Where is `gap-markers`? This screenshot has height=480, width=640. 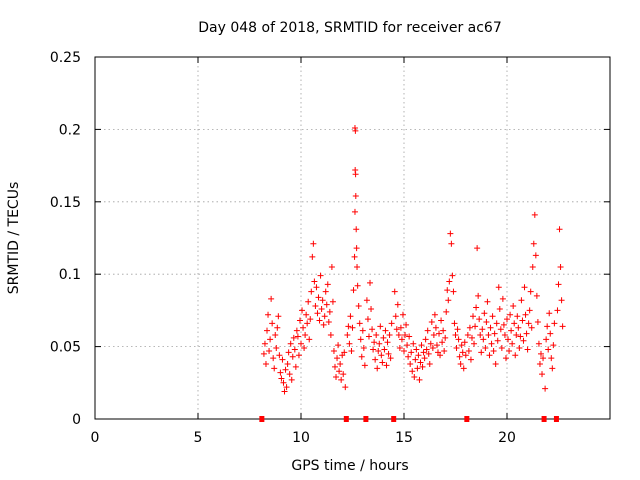 gap-markers is located at coordinates (409, 419).